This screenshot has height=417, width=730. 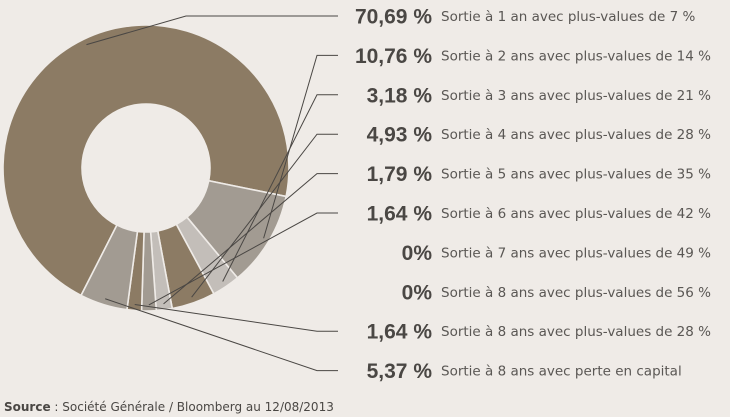 What do you see at coordinates (561, 372) in the screenshot?
I see `slice-description-10: Sortie à 8 ans avec perte en capital` at bounding box center [561, 372].